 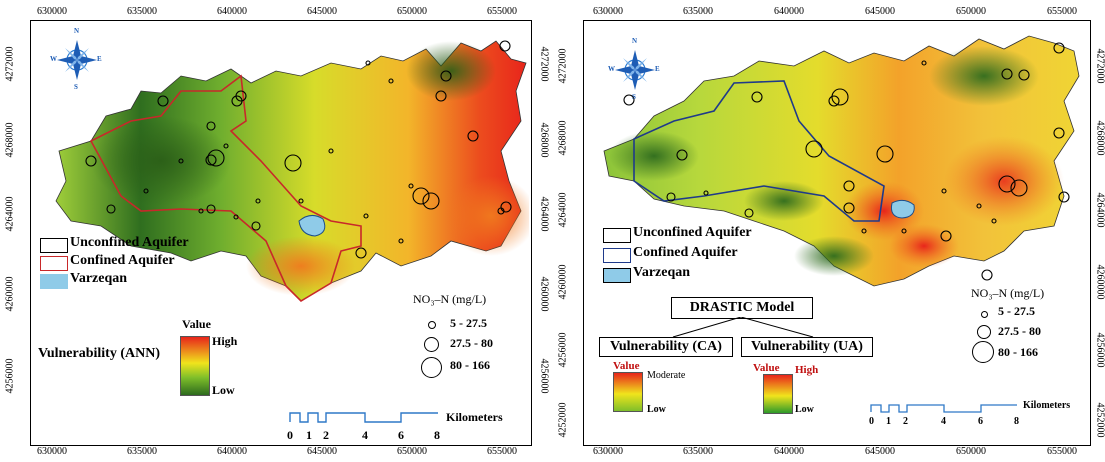 I want to click on ramp-high: High, so click(x=225, y=341).